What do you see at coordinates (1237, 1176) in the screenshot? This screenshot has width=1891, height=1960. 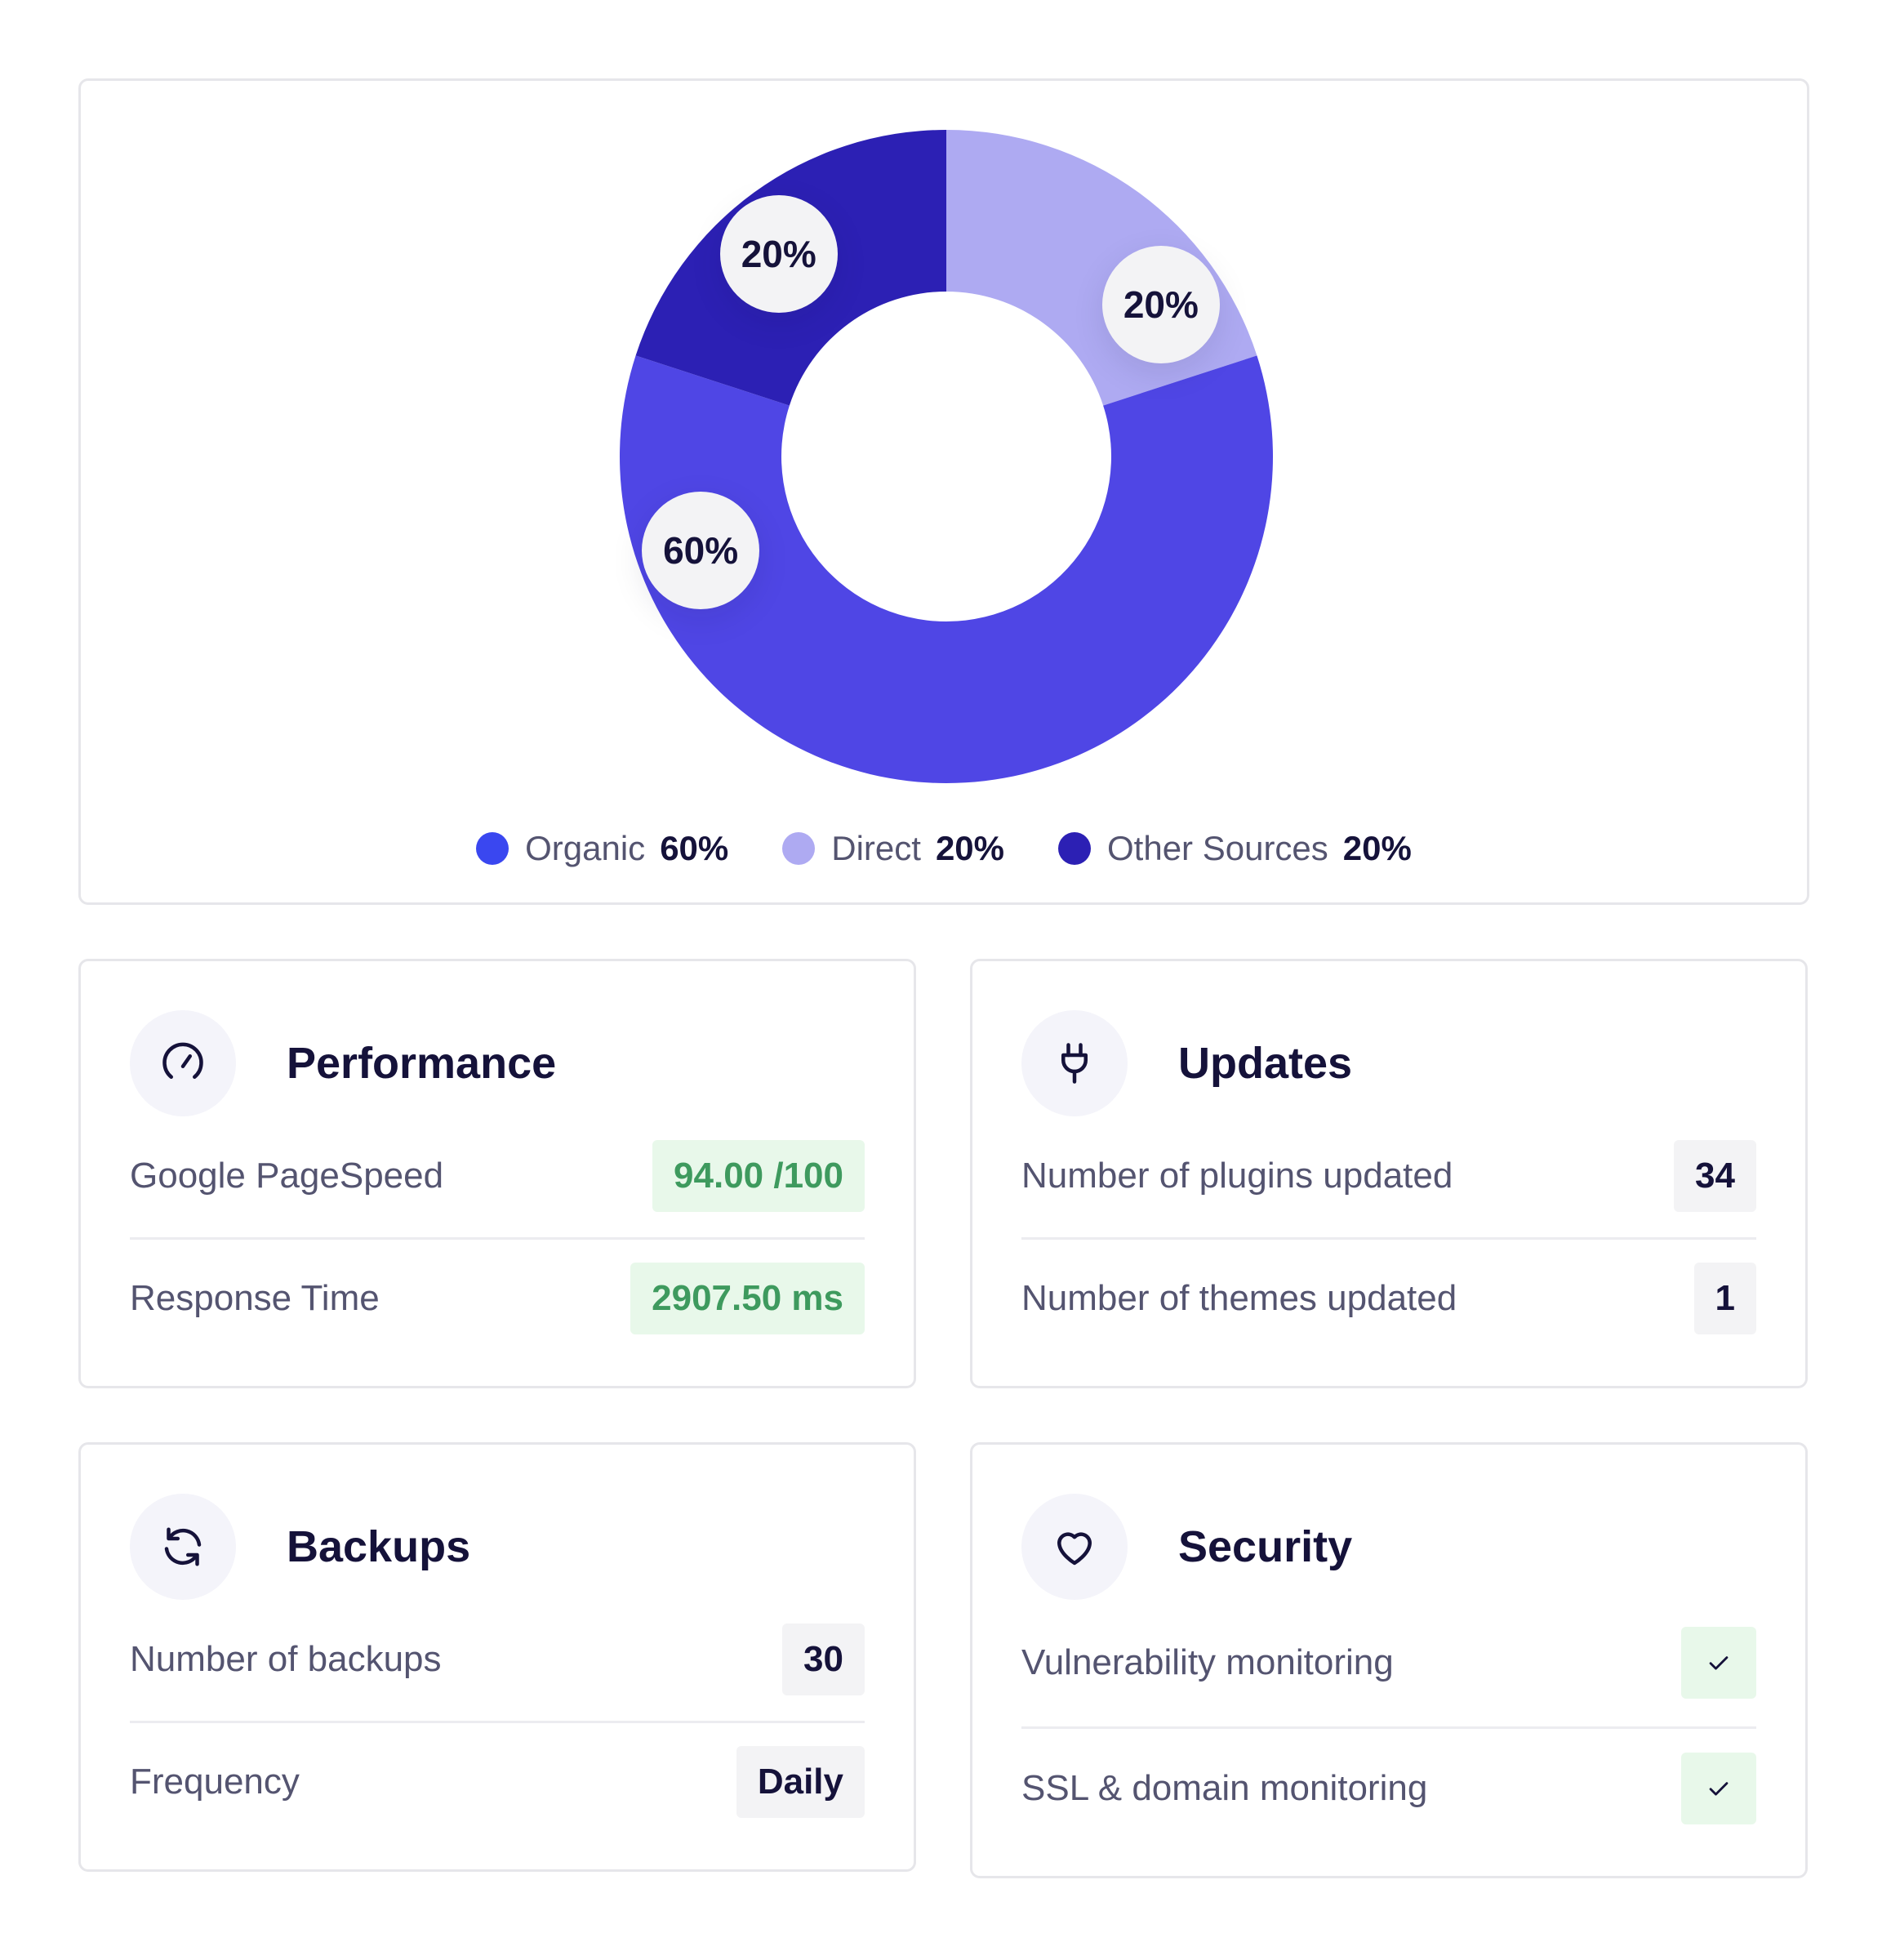 I see `metric-label: Number of plugins updated` at bounding box center [1237, 1176].